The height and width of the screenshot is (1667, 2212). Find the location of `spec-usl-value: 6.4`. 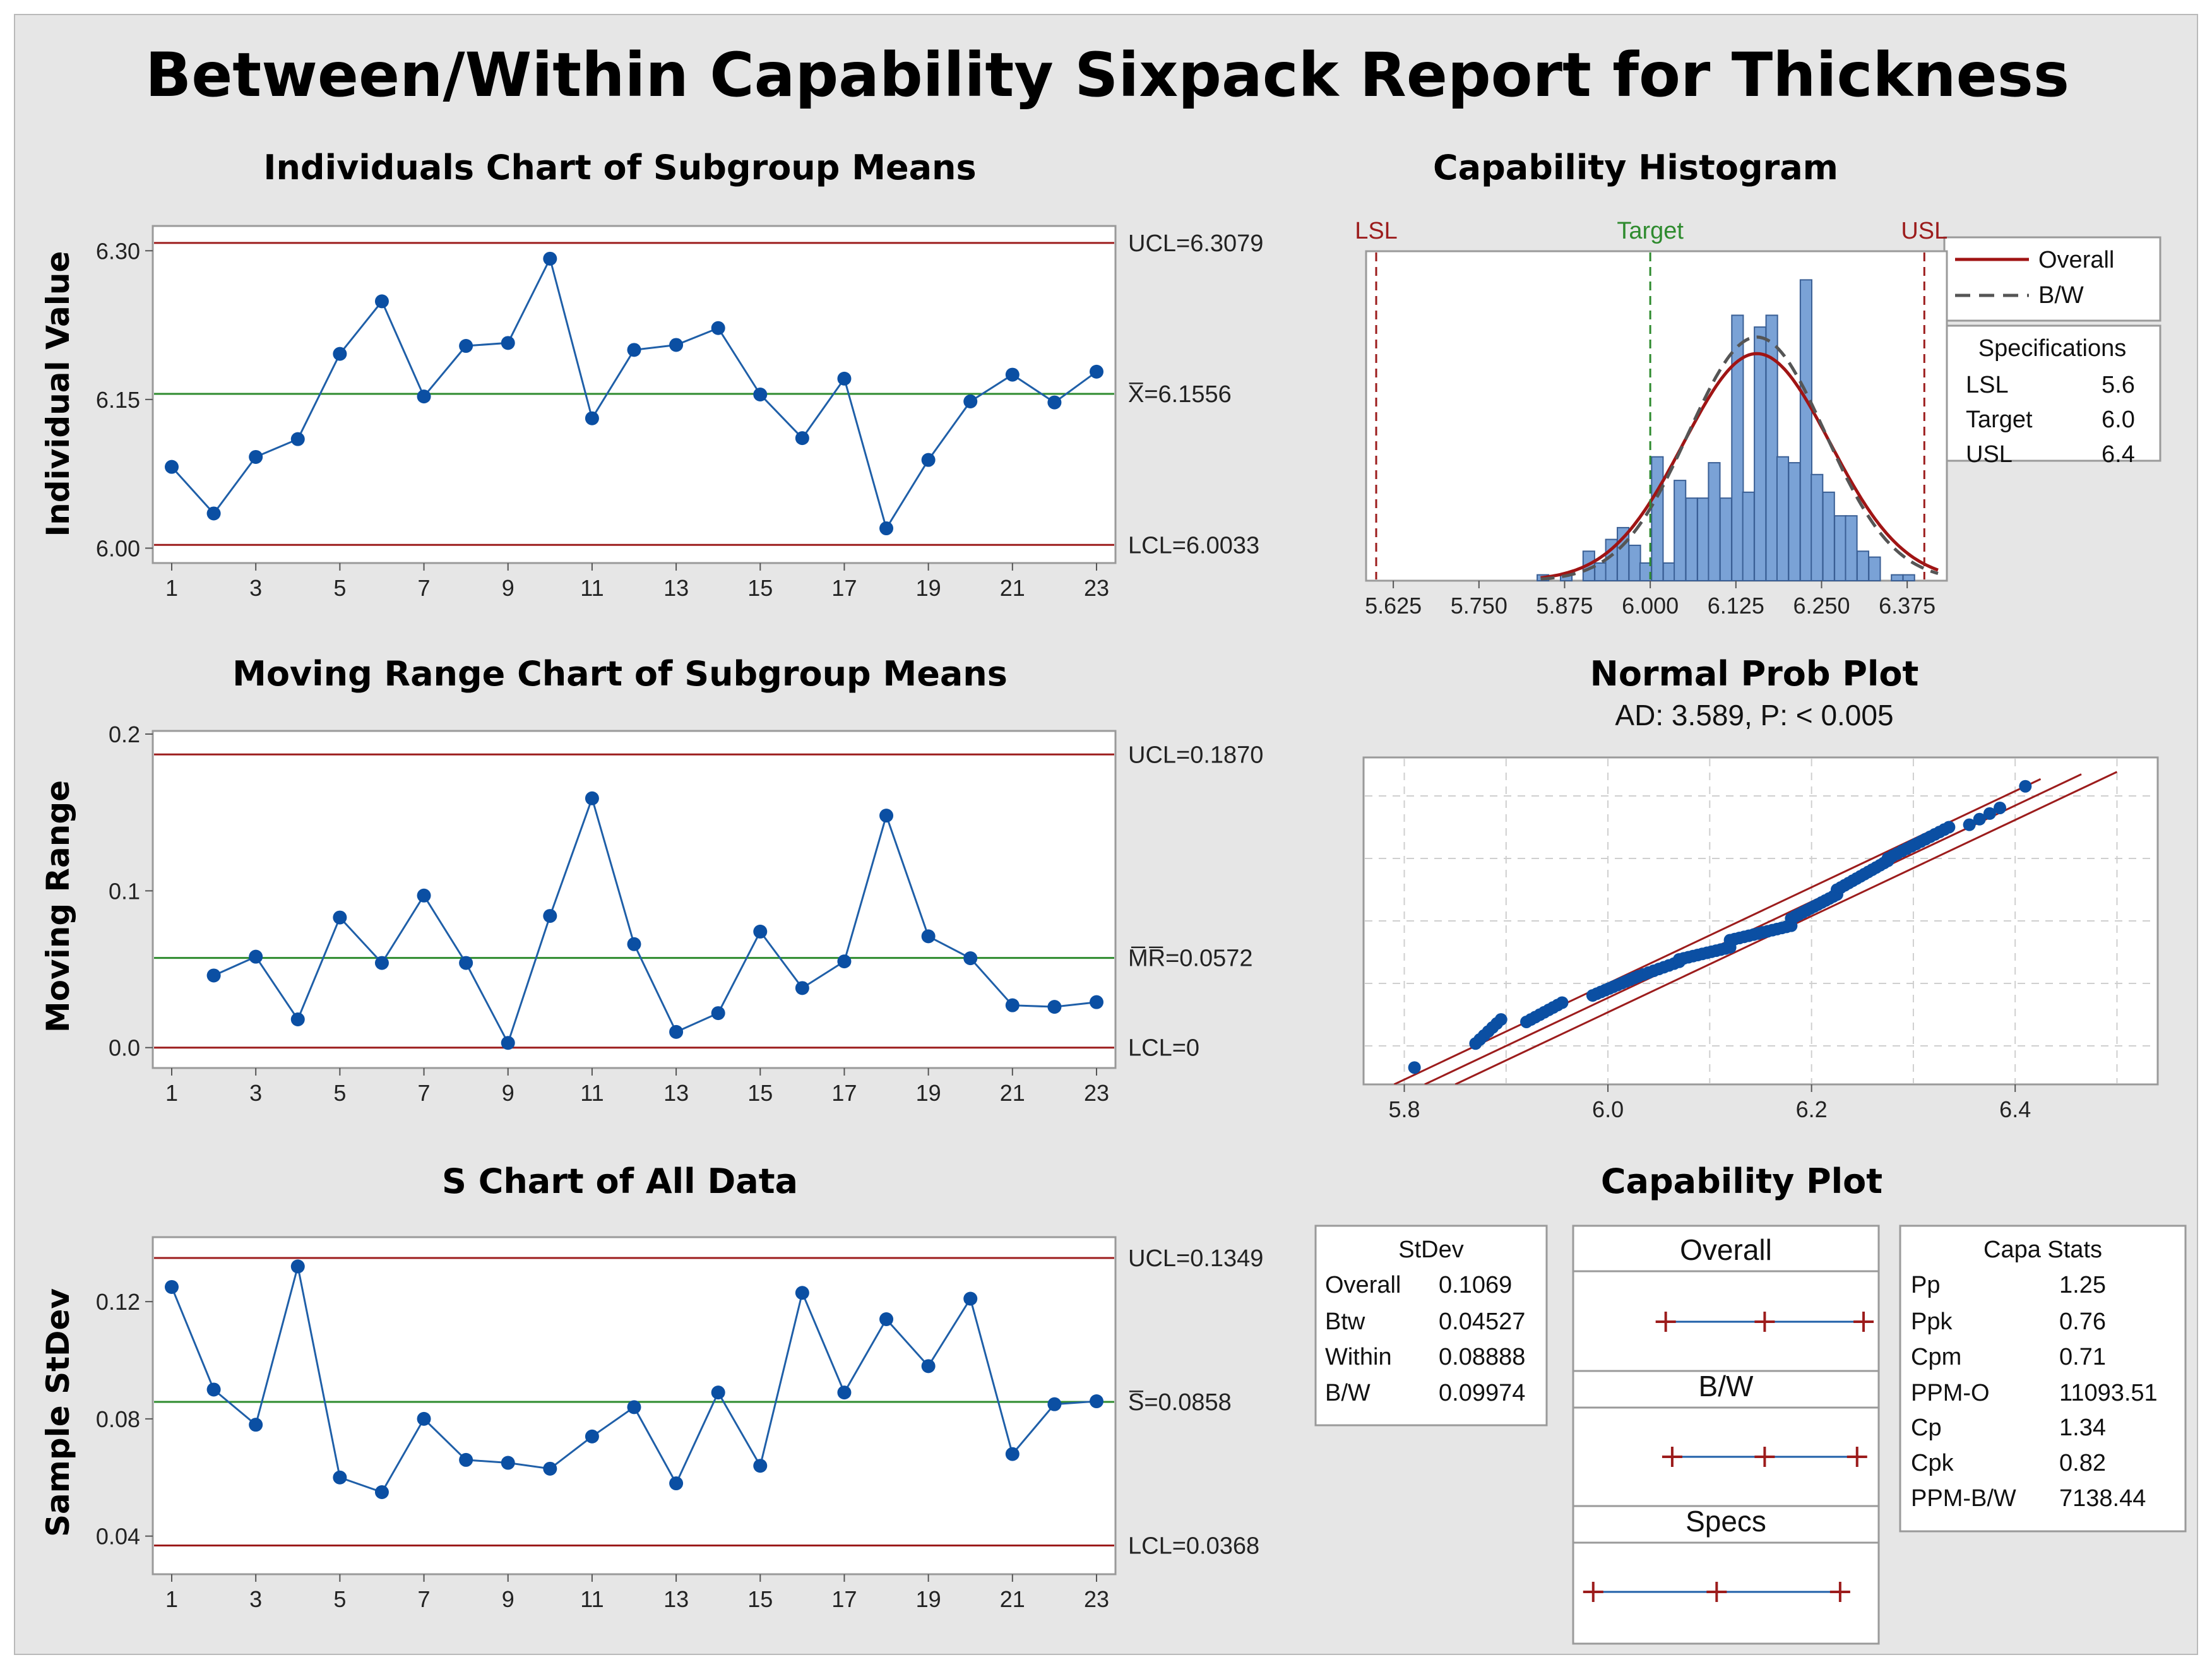

spec-usl-value: 6.4 is located at coordinates (2118, 454).